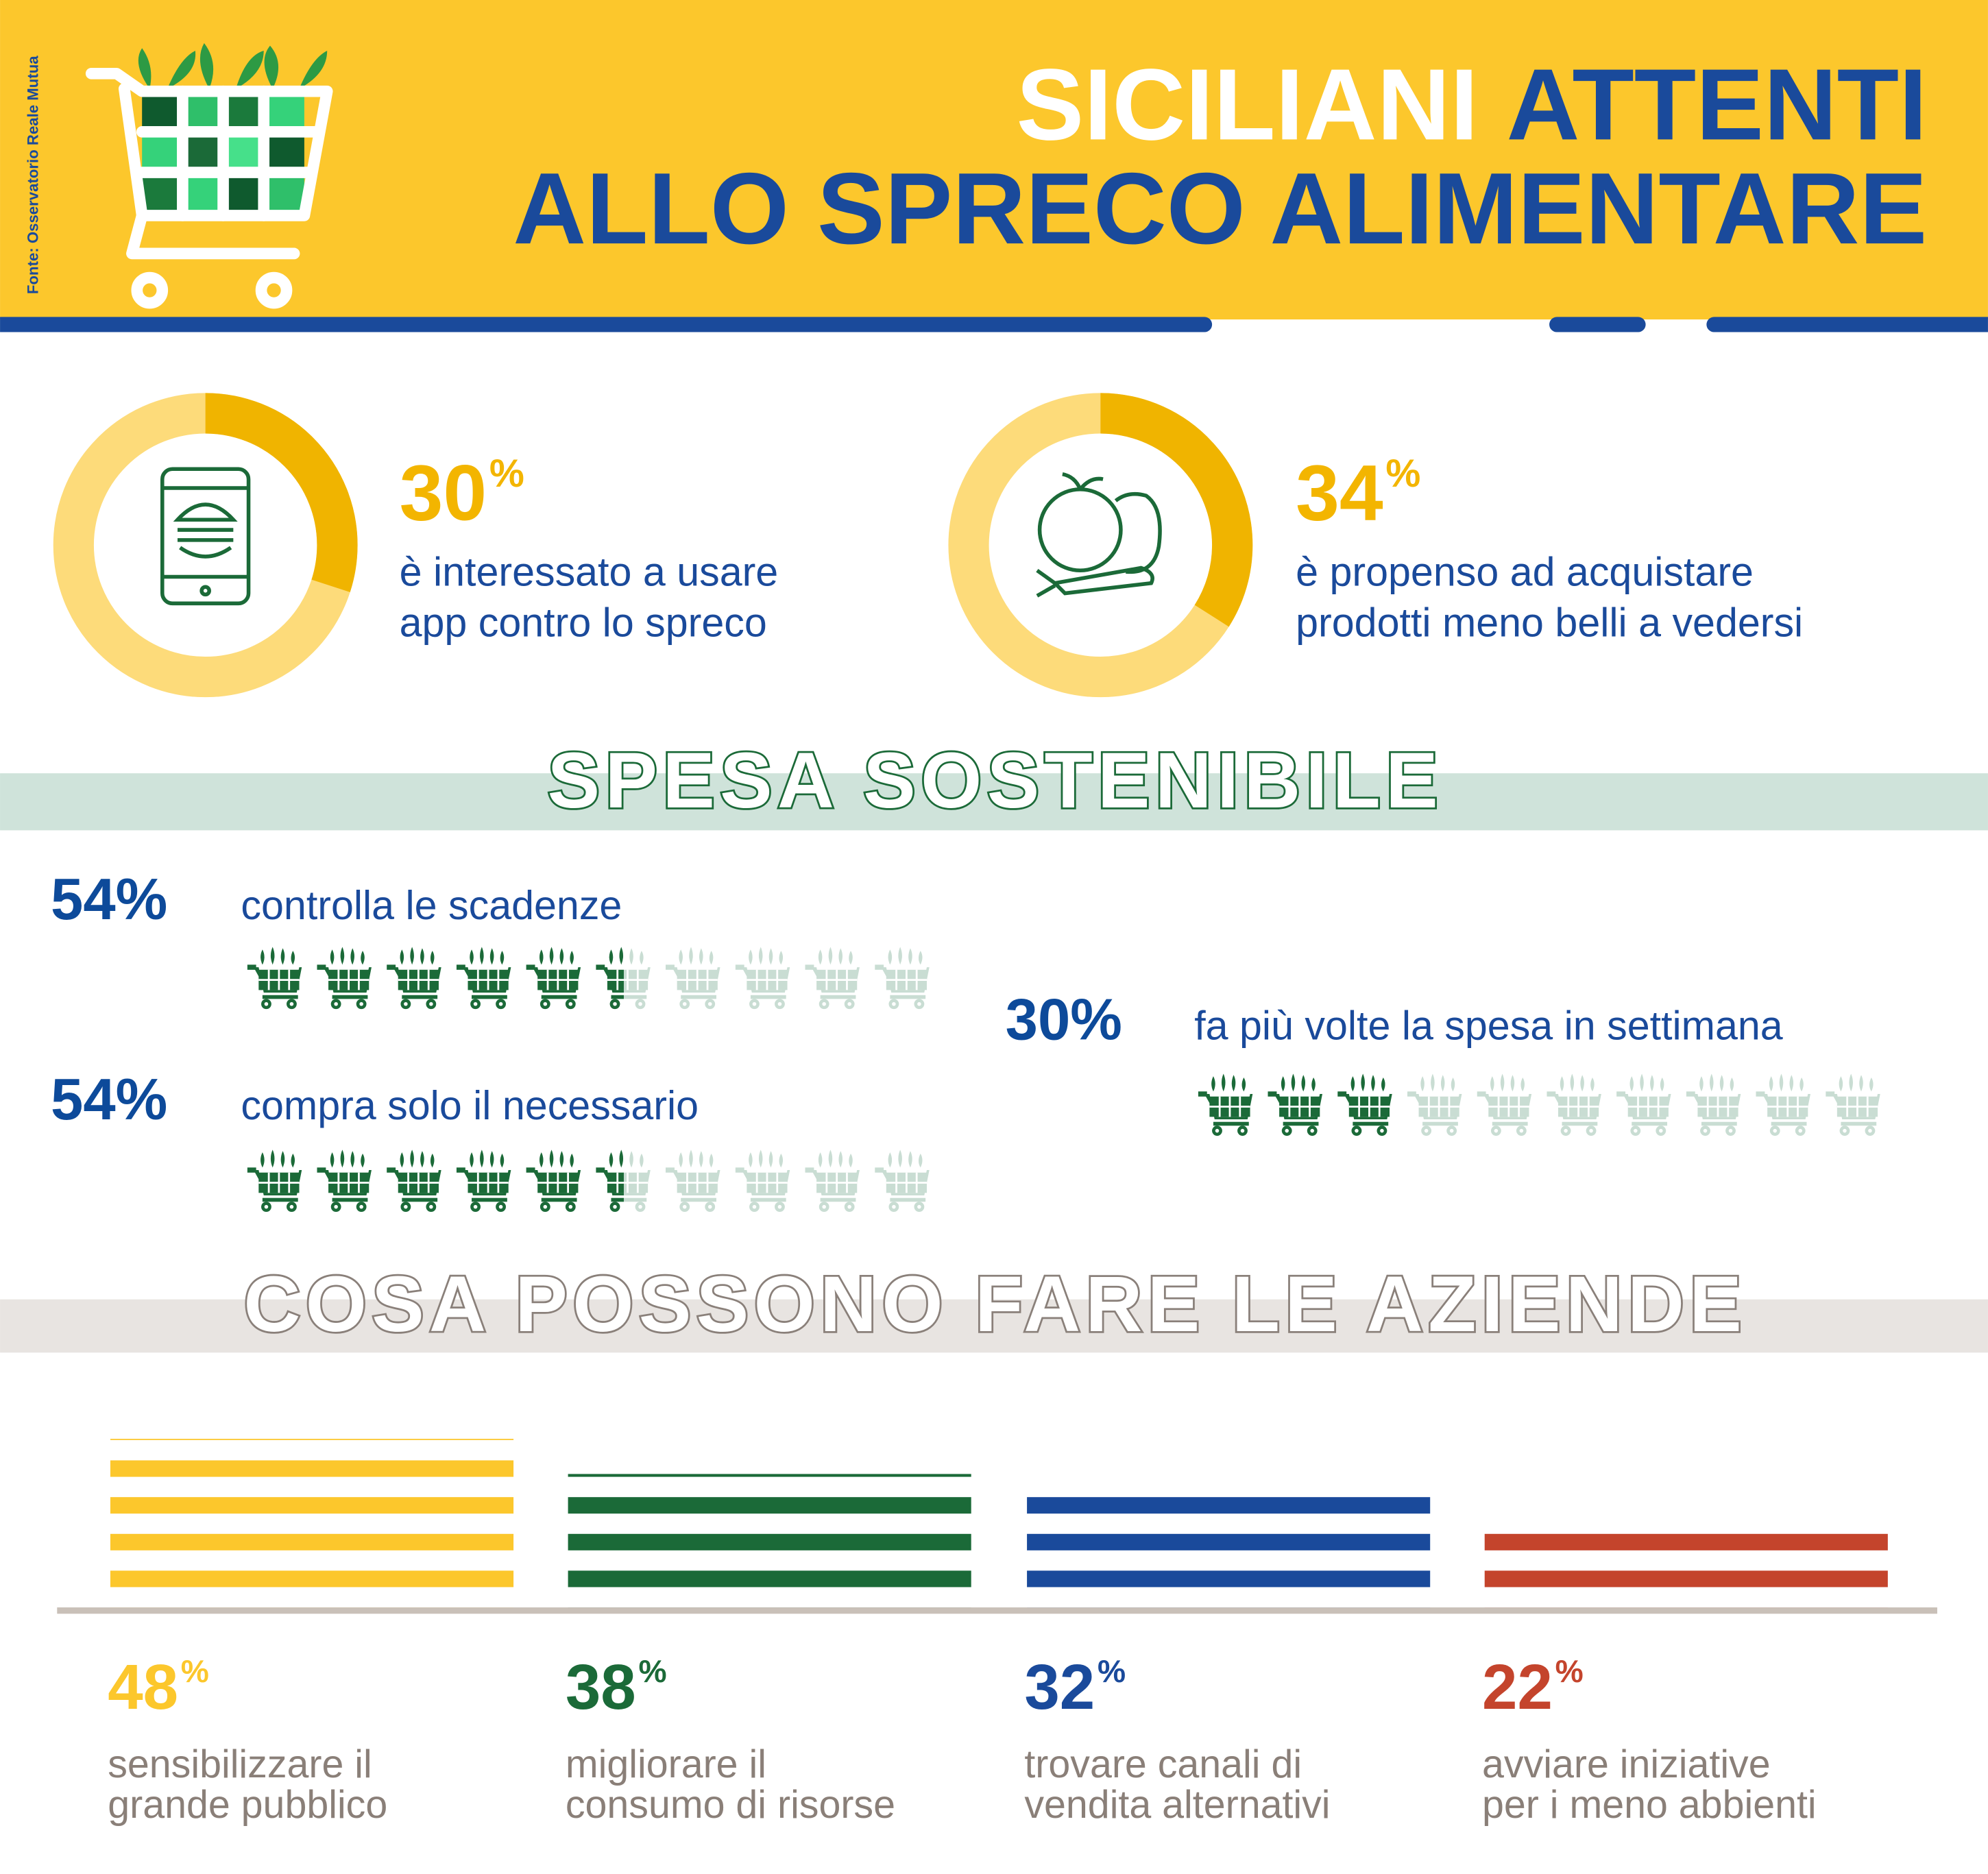 The width and height of the screenshot is (1988, 1874). What do you see at coordinates (1525, 571) in the screenshot?
I see `highlight-text: è propenso ad acquistare` at bounding box center [1525, 571].